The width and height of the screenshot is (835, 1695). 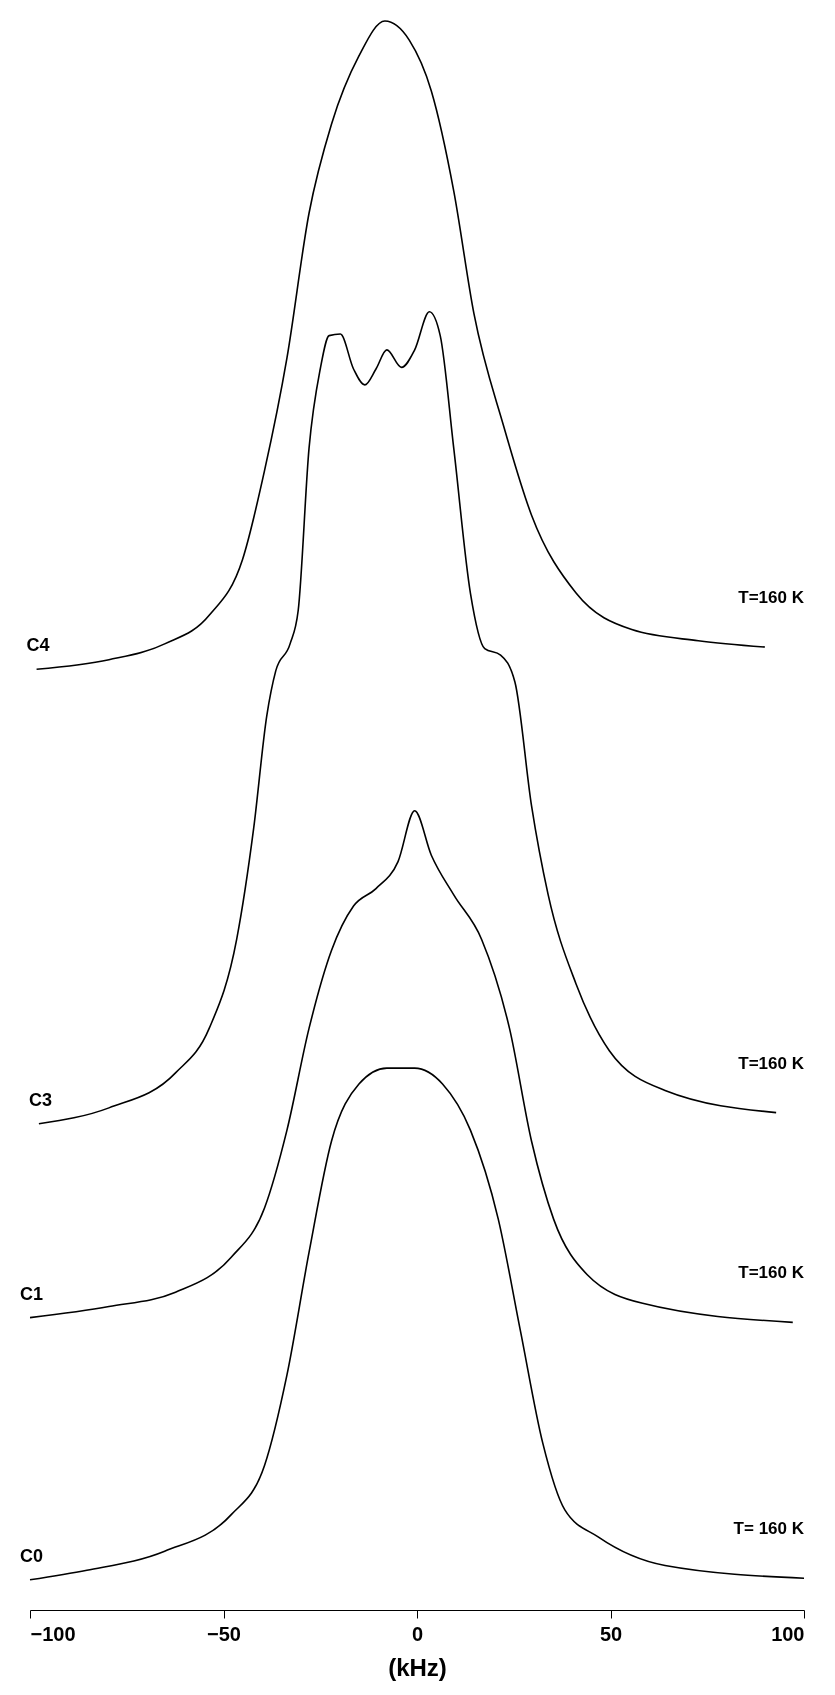 What do you see at coordinates (32, 1293) in the screenshot?
I see `series-label: C1` at bounding box center [32, 1293].